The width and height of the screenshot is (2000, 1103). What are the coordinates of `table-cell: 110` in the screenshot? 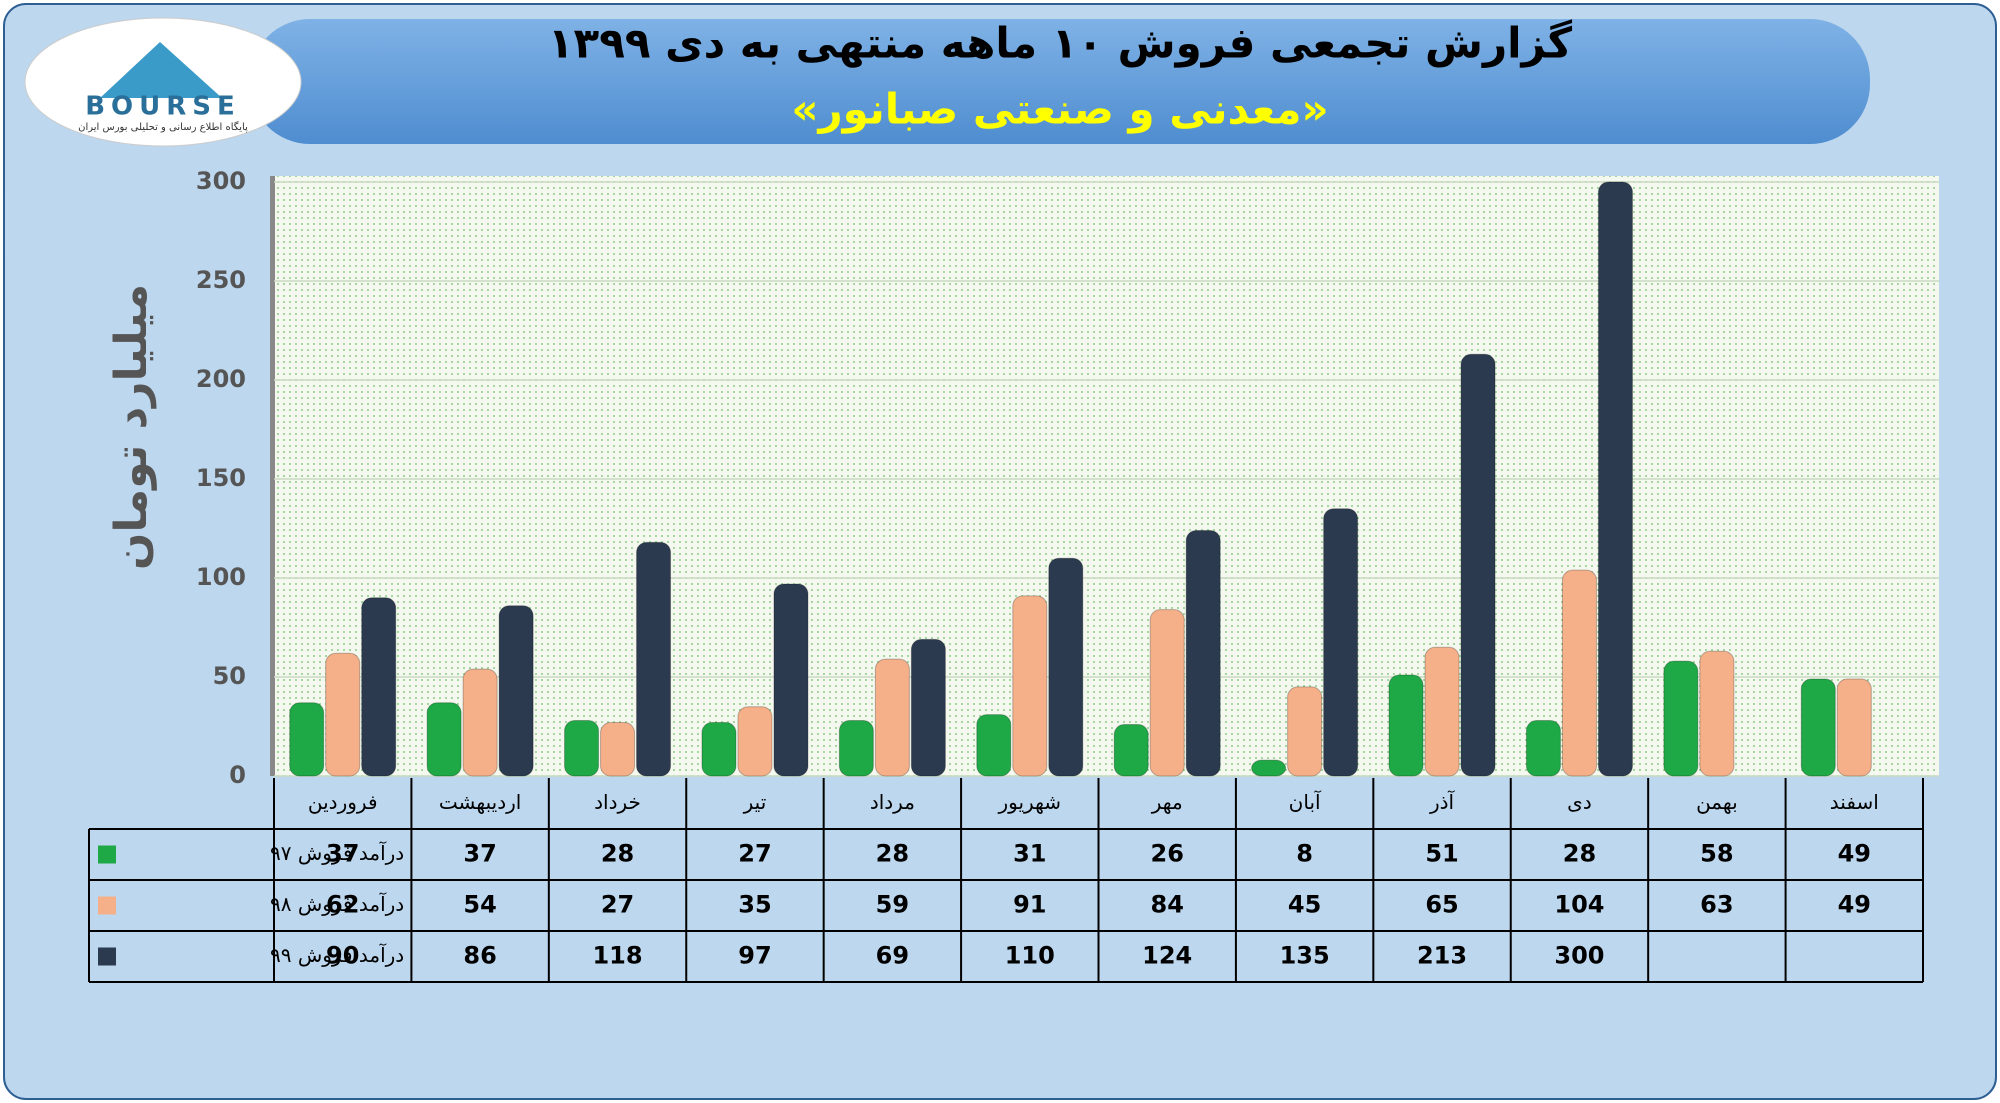 It's located at (1030, 956).